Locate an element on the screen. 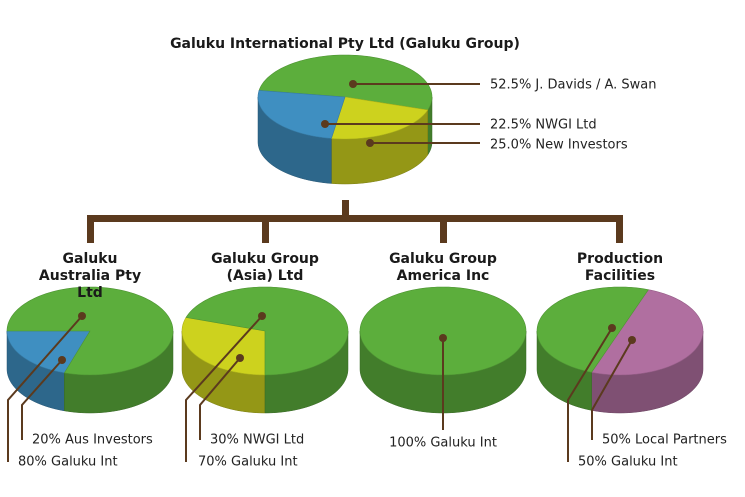  connectors is located at coordinates (355, 221).